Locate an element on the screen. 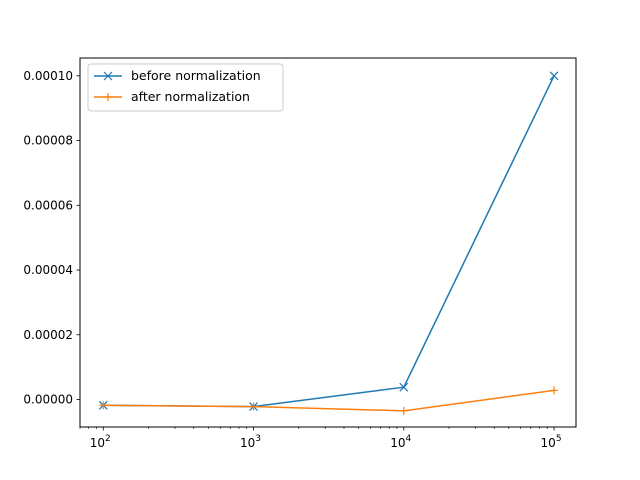  y-tick-label: 0.00002 is located at coordinates (48, 335).